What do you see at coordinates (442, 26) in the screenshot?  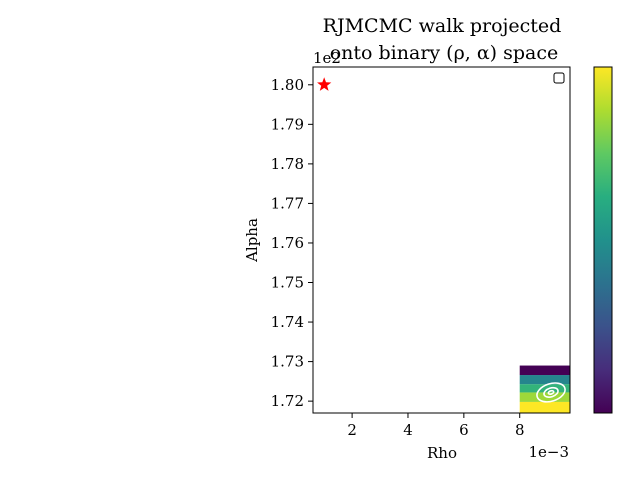 I see `chart-title-line-1: RJMCMC walk projected` at bounding box center [442, 26].